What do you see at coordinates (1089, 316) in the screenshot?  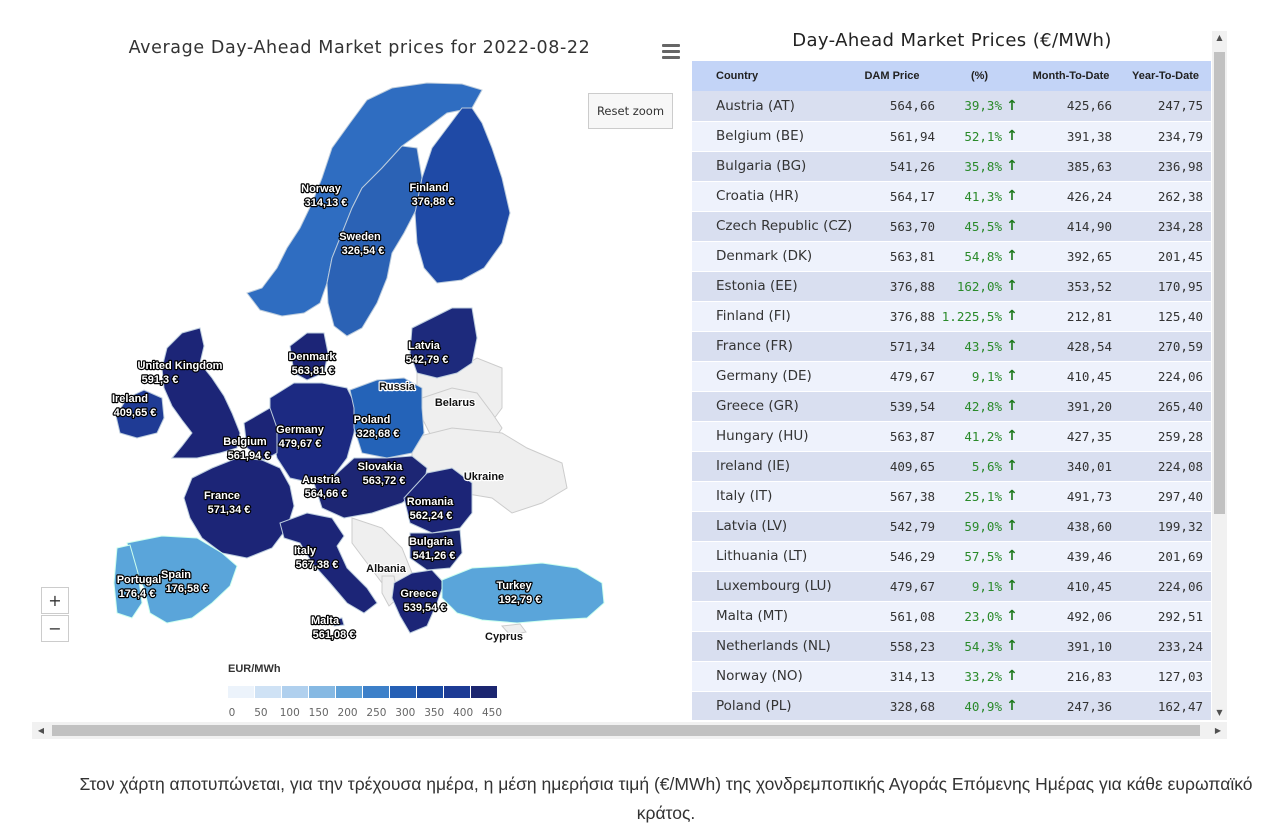 I see `month-to-date-cell: 212,81` at bounding box center [1089, 316].